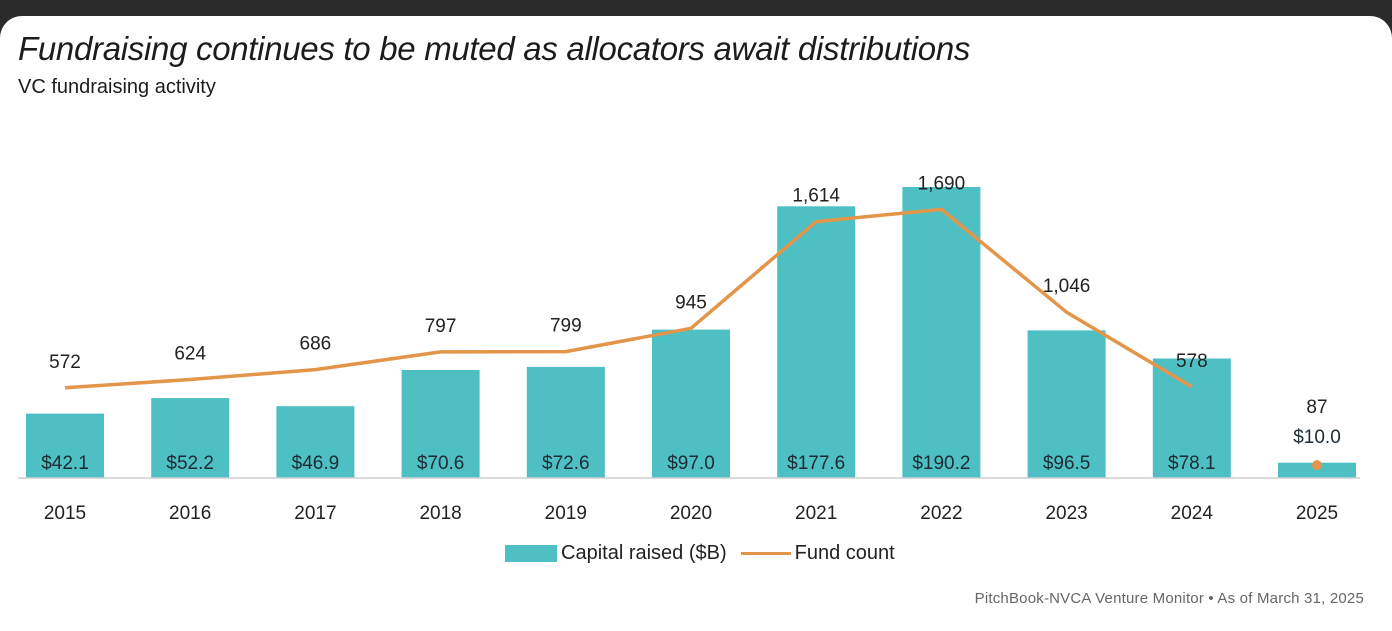 Image resolution: width=1392 pixels, height=631 pixels. Describe the element at coordinates (765, 553) in the screenshot. I see `legend-swatch-fund-count` at that location.